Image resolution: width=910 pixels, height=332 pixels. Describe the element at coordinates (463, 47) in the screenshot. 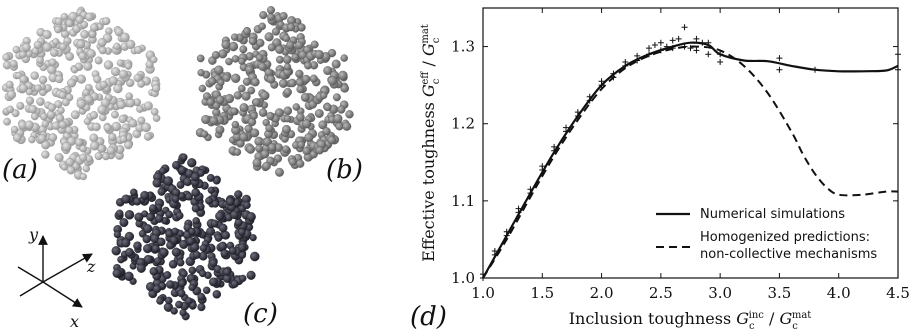

I see `y-tick-label: 1.3` at that location.